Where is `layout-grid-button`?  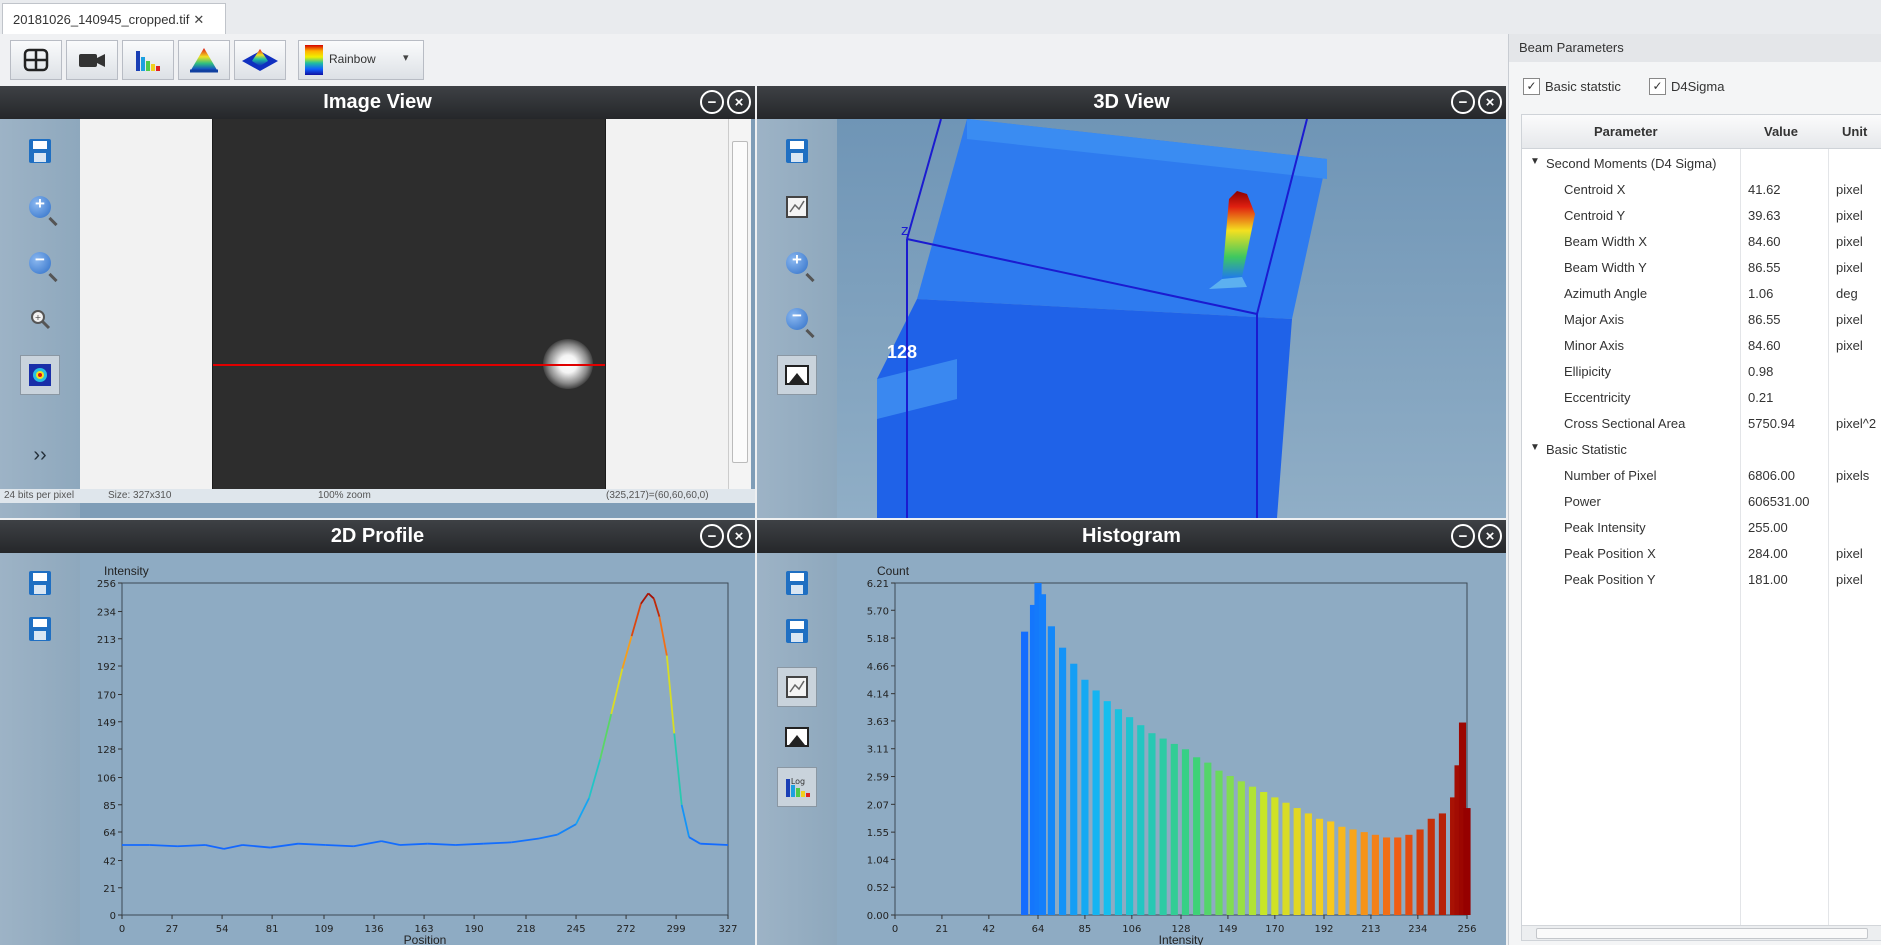
layout-grid-button is located at coordinates (36, 60).